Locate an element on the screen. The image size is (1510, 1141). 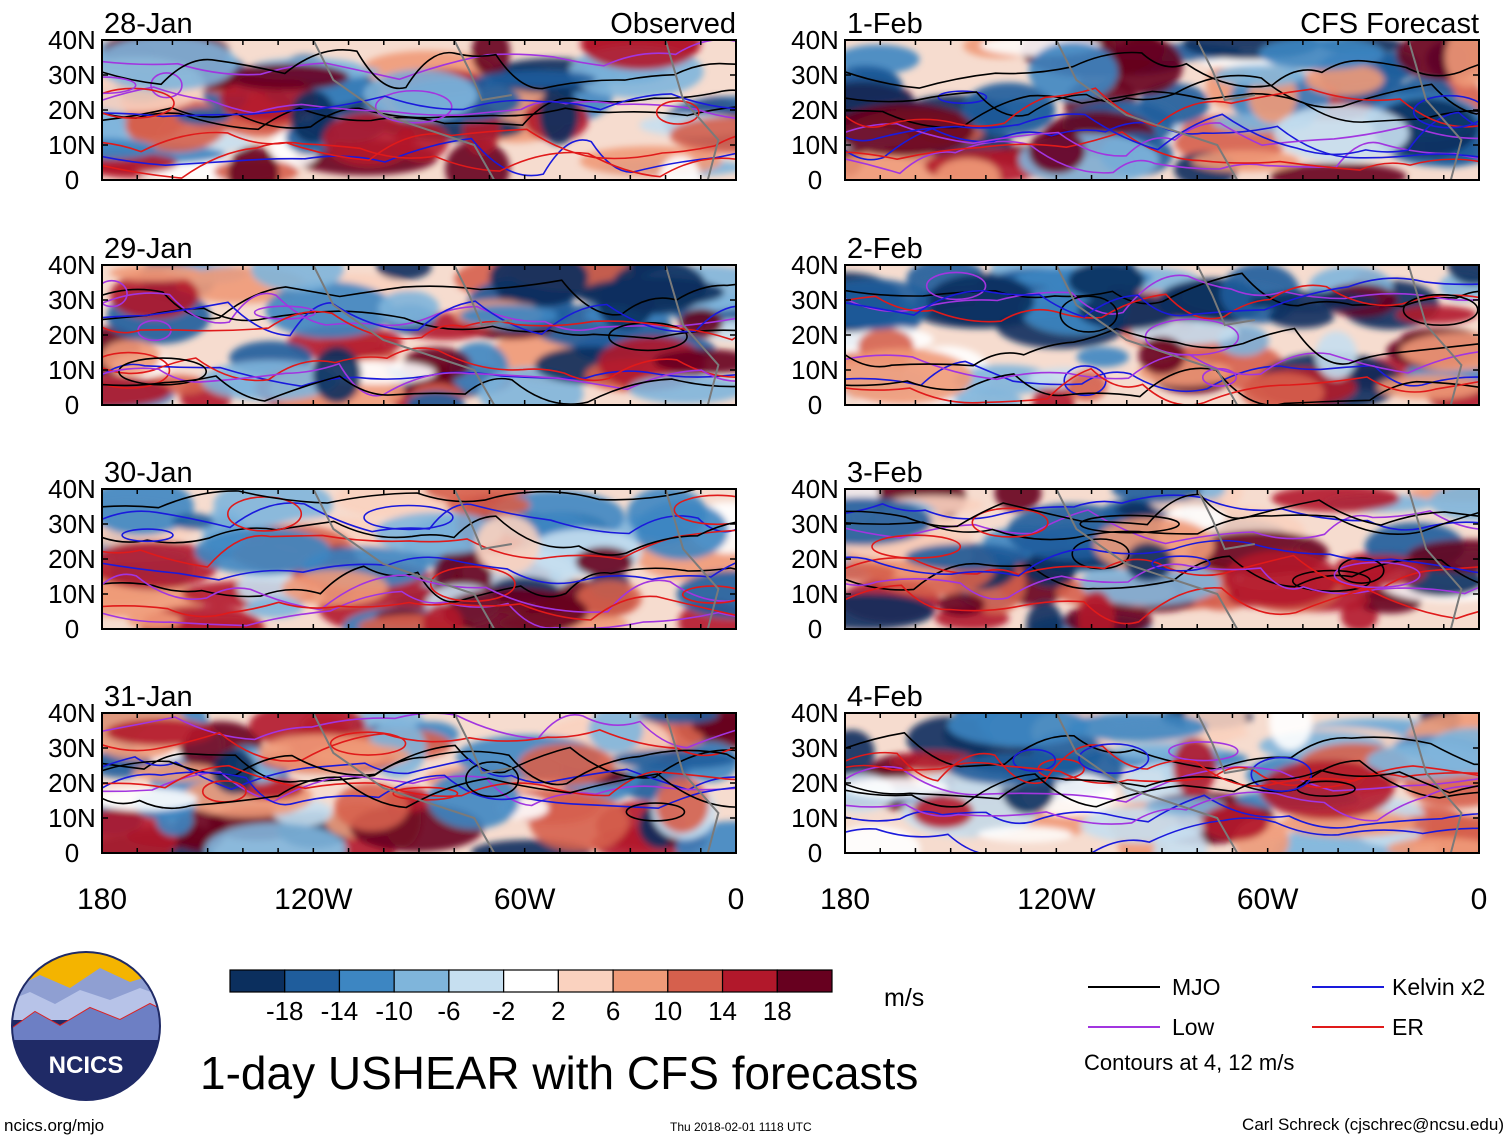
panel-3-Feb: 40N 30N 20N 10N 0 3-Feb is located at coordinates (1135, 550).